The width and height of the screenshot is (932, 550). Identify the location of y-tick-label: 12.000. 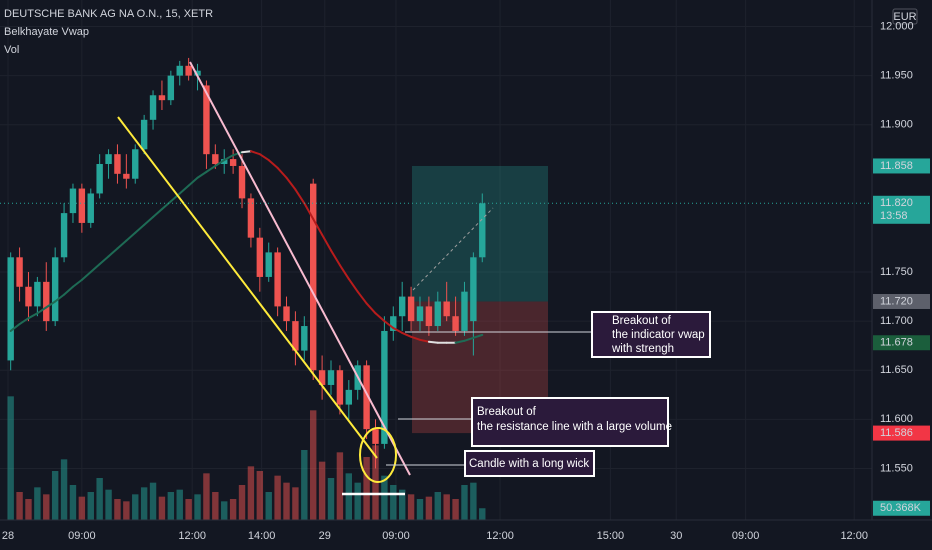
(897, 26).